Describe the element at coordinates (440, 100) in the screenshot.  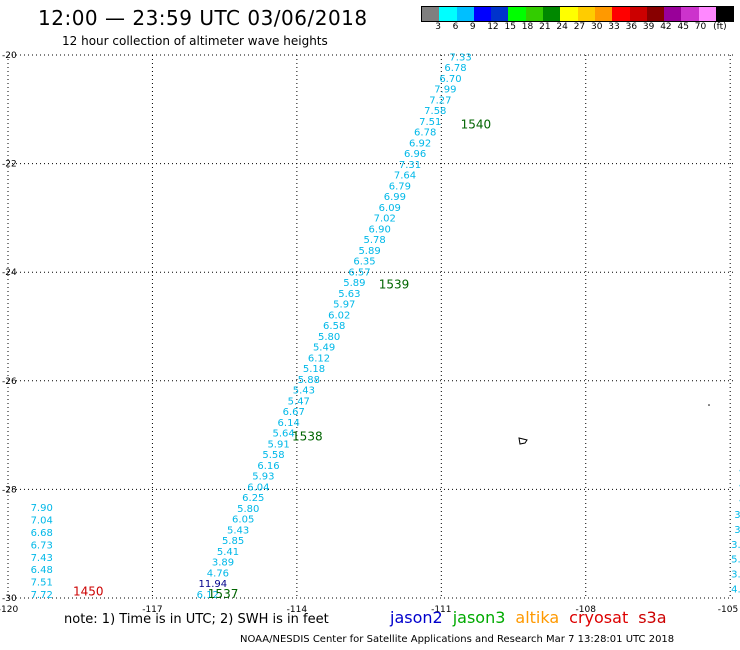
I see `wave-height-value: 7.27` at that location.